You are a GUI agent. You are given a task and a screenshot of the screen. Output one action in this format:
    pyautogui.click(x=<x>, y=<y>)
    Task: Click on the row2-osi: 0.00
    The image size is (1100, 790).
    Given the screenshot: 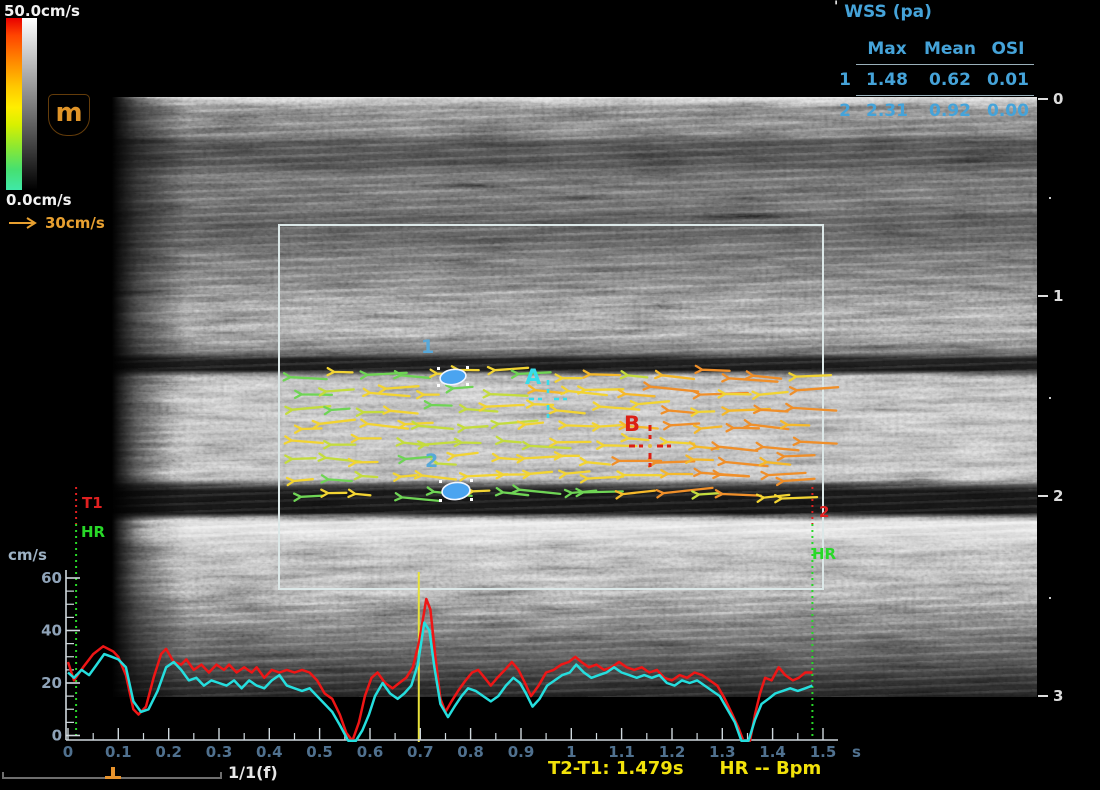 What is the action you would take?
    pyautogui.click(x=1008, y=111)
    